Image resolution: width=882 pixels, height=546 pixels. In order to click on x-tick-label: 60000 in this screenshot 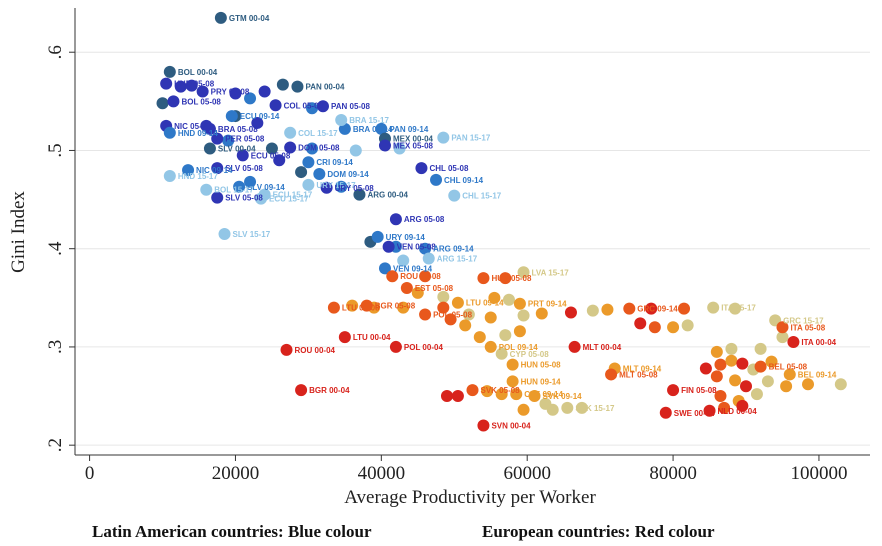, I will do `click(527, 473)`.